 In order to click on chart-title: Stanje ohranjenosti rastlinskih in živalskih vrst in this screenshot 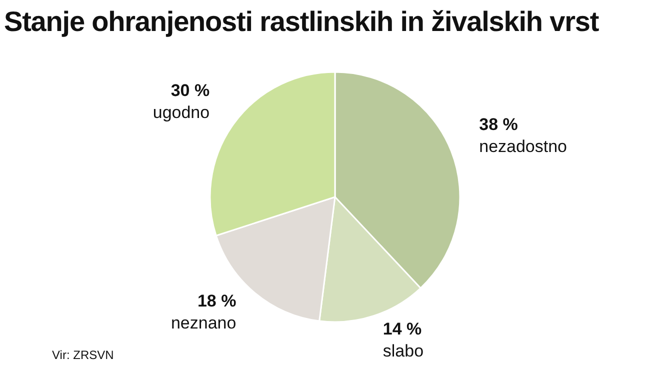, I will do `click(301, 22)`.